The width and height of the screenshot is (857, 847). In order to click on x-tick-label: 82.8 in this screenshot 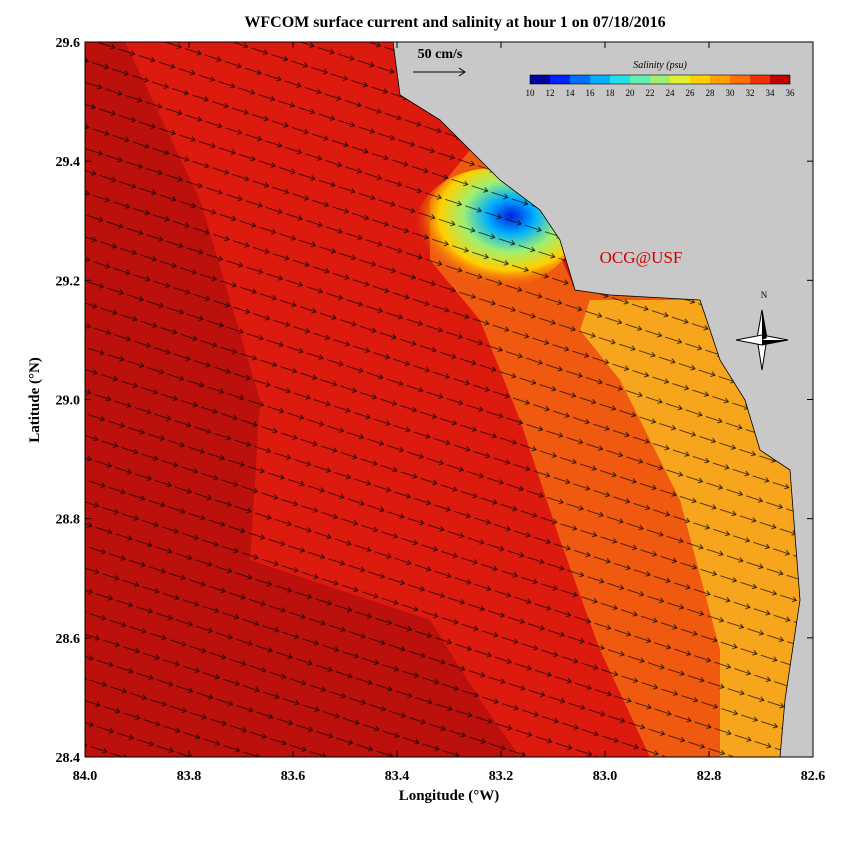, I will do `click(709, 776)`.